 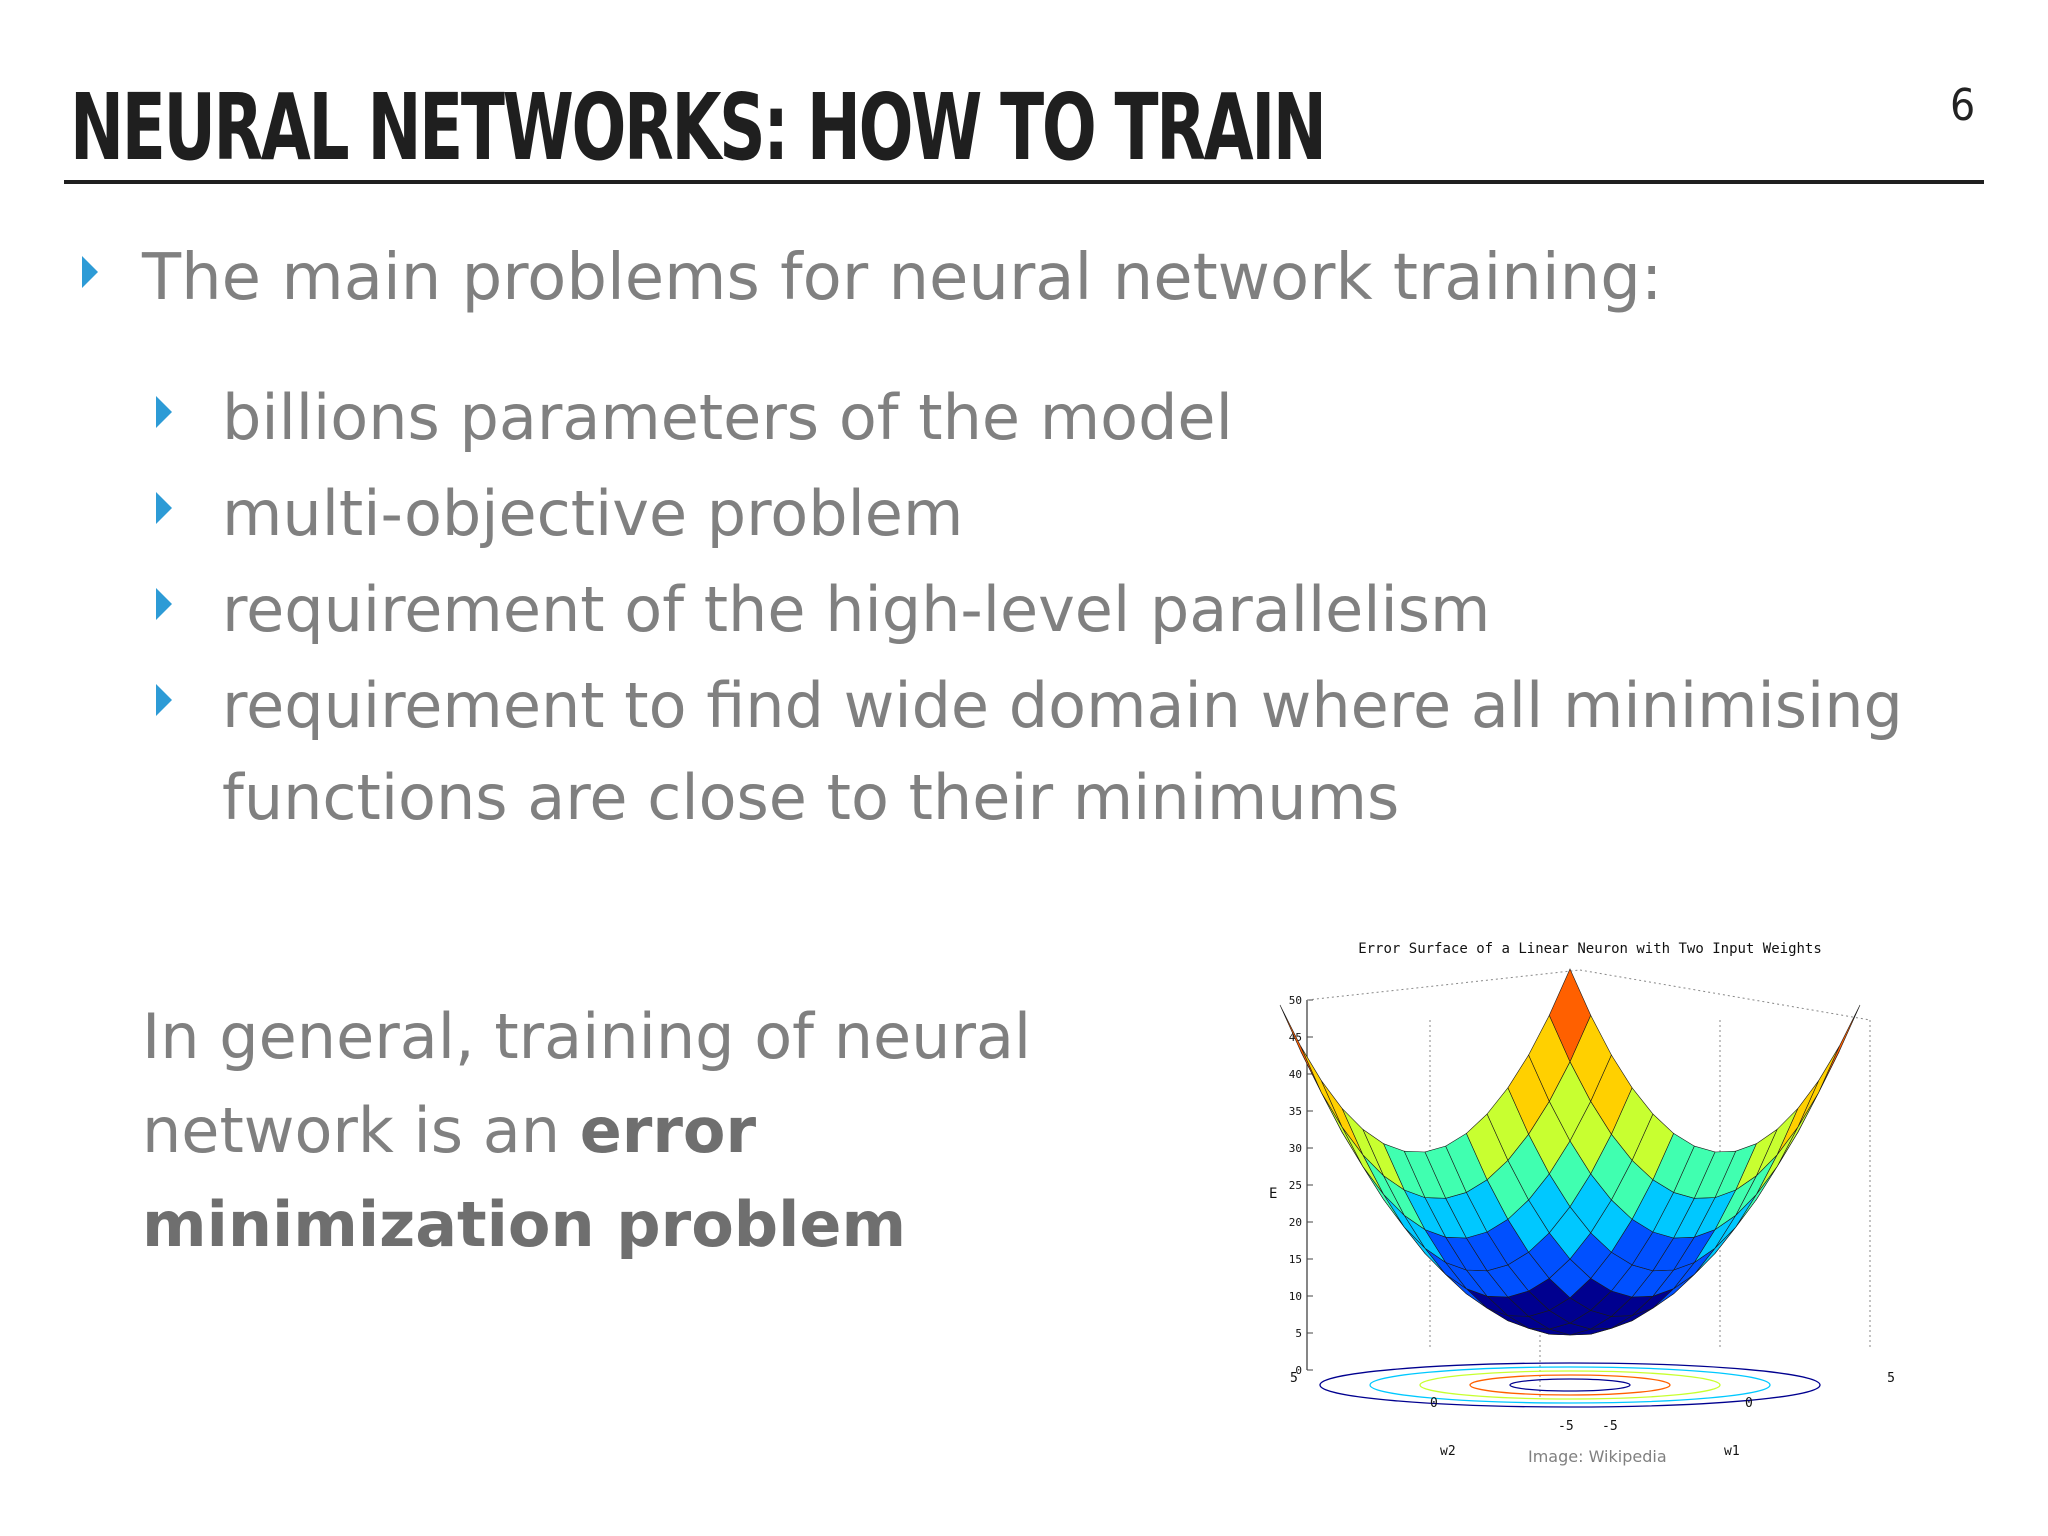 I want to click on slide-title: NEURAL NETWORKS: HOW TO TRAIN, so click(x=698, y=127).